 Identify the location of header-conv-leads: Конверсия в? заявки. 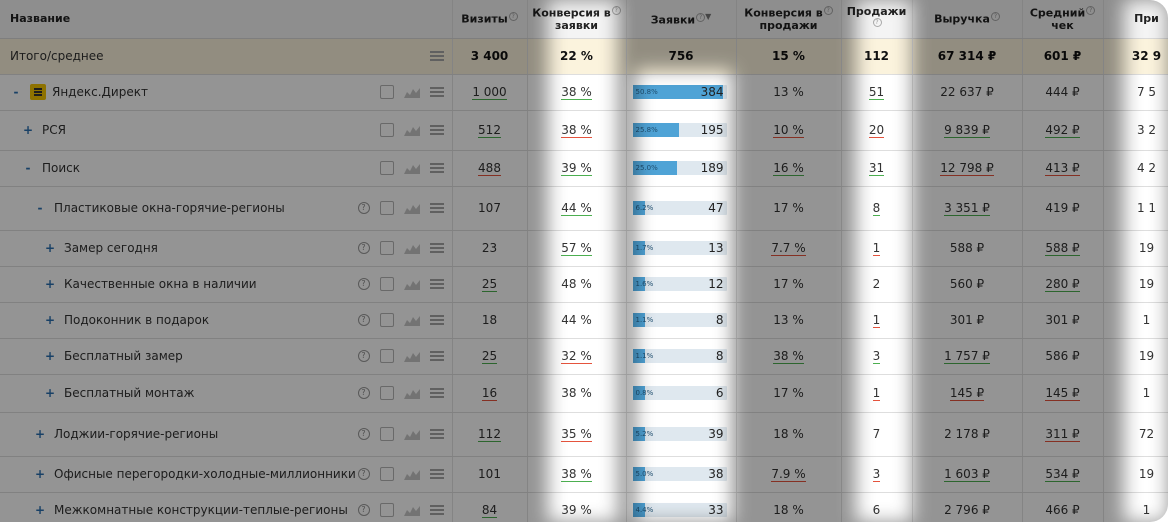
(577, 19).